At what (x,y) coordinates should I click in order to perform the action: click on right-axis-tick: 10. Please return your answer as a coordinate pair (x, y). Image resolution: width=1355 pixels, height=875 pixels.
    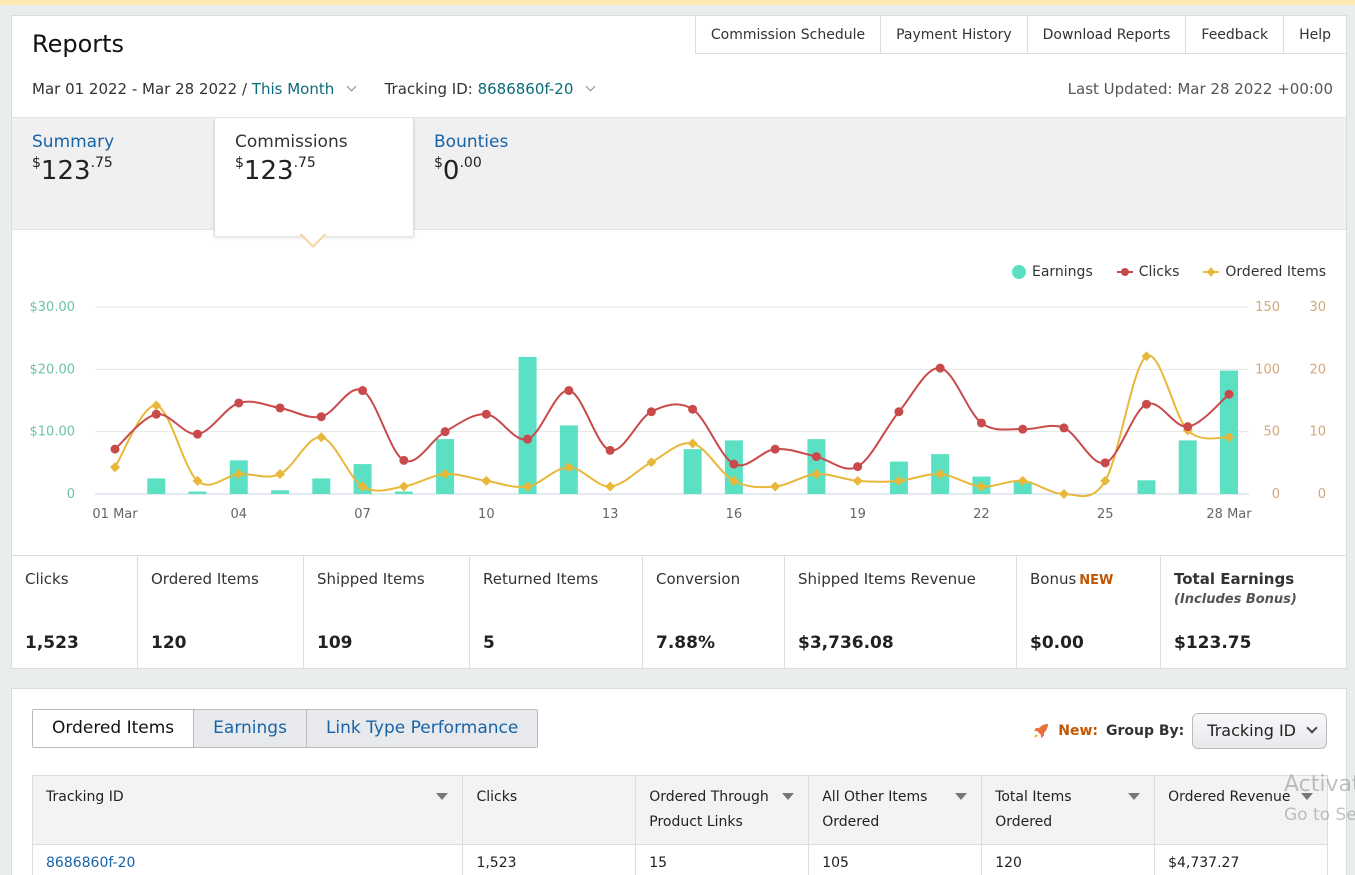
    Looking at the image, I should click on (1317, 432).